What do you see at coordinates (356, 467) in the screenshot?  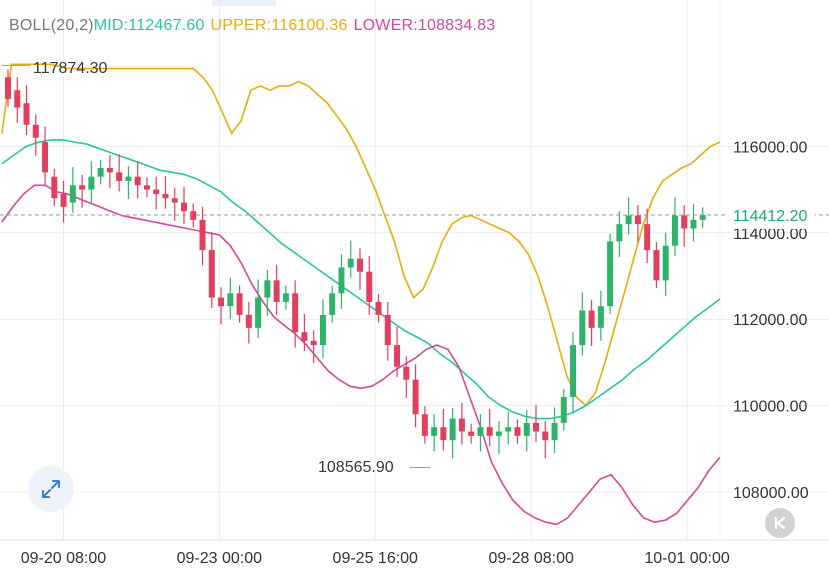 I see `low-price-label: 108565.90` at bounding box center [356, 467].